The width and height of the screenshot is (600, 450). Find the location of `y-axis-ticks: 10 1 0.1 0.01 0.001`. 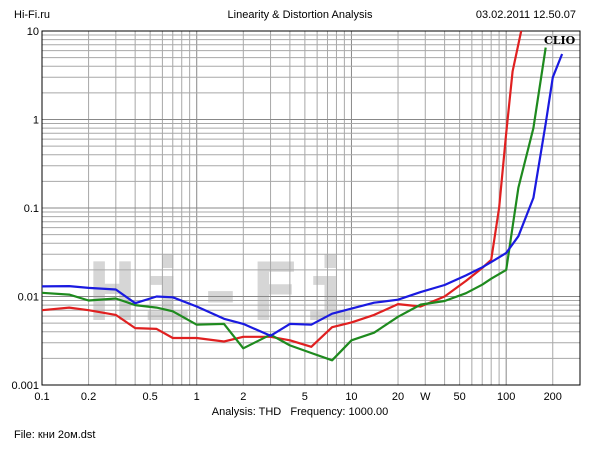

y-axis-ticks: 10 1 0.1 0.01 0.001 is located at coordinates (25, 209).